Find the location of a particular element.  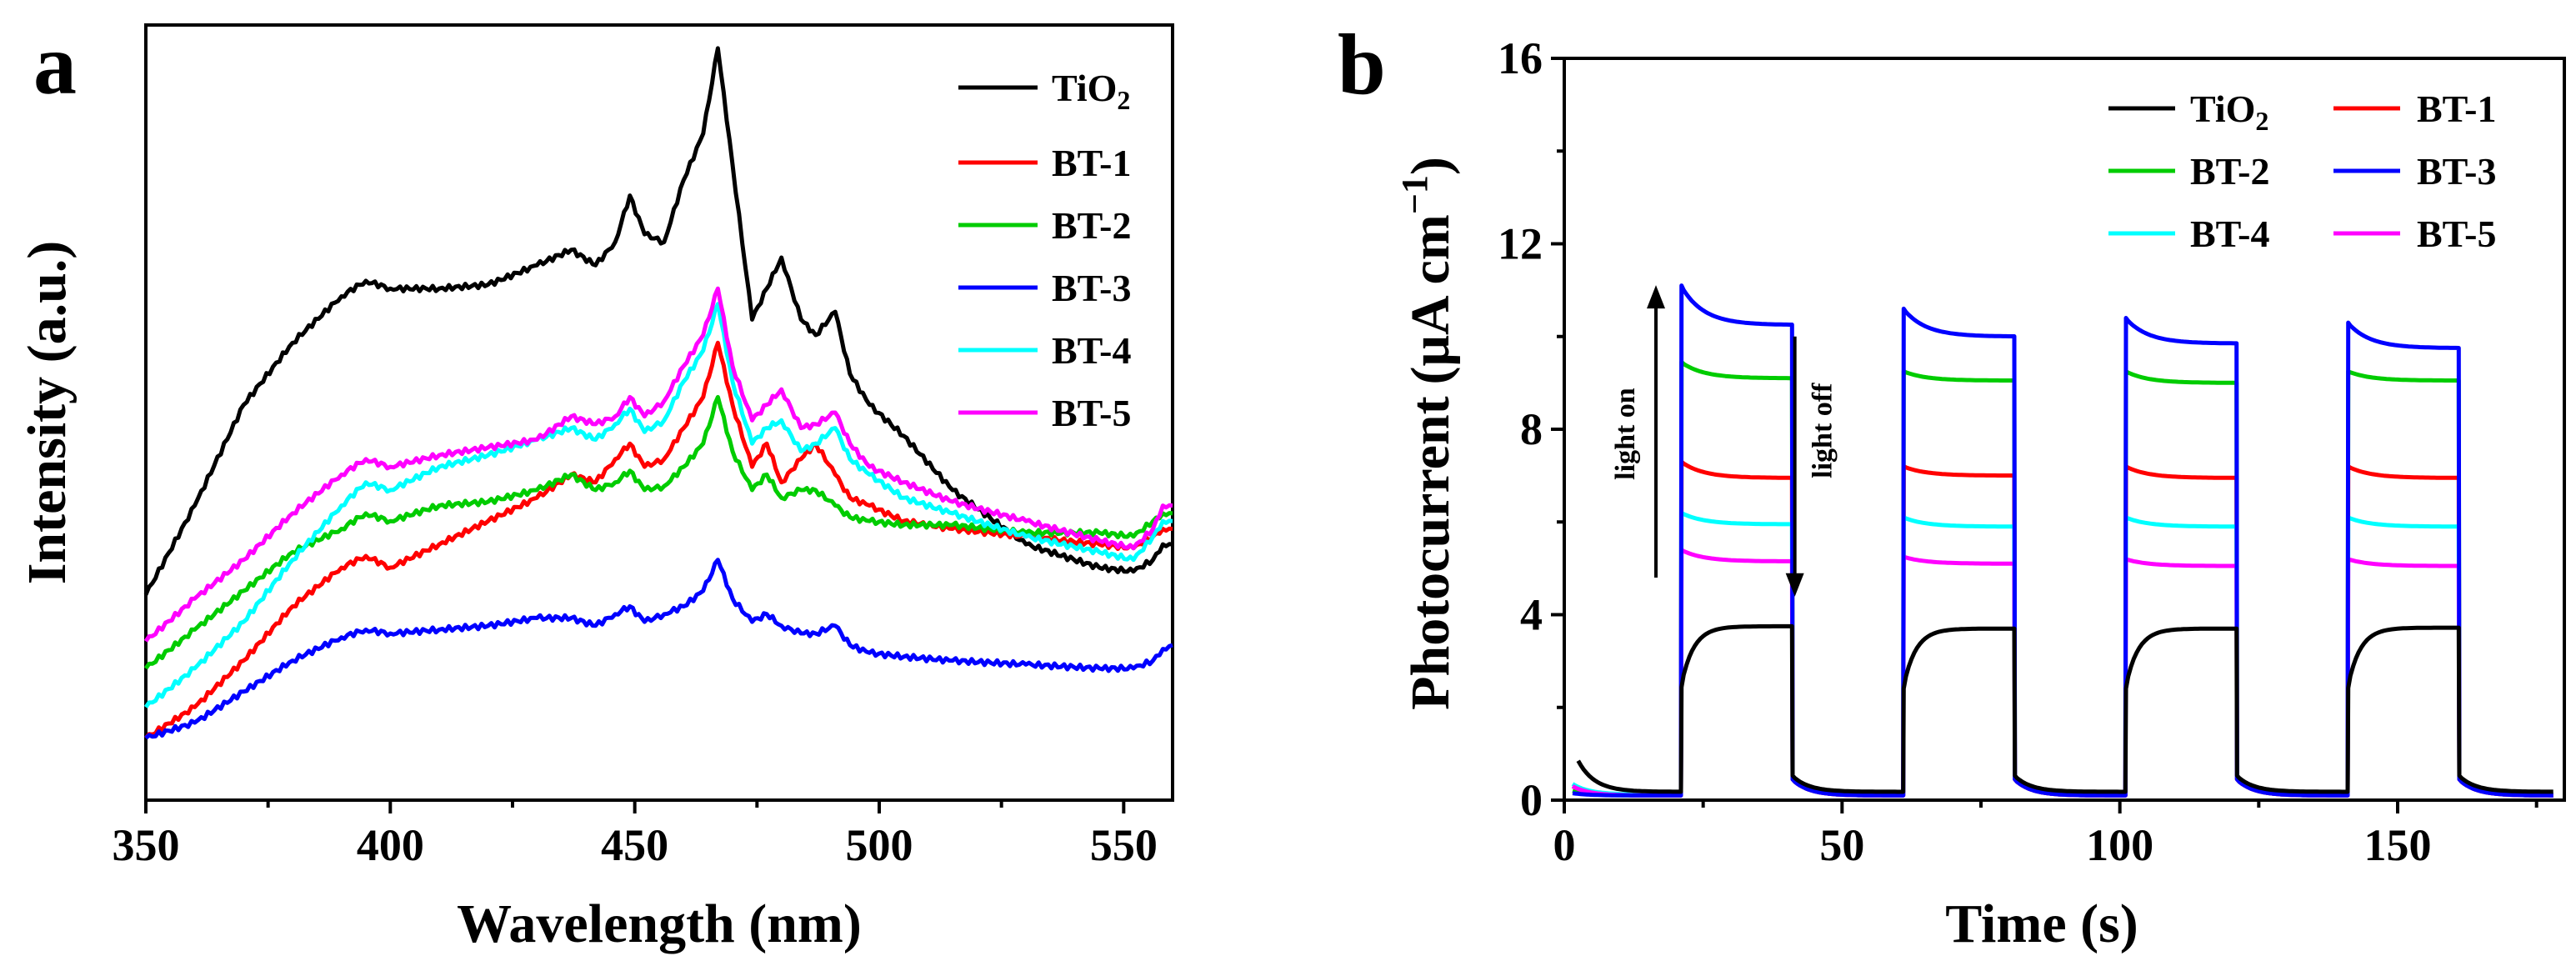

panel-b-series-tio2 is located at coordinates (2064, 708).